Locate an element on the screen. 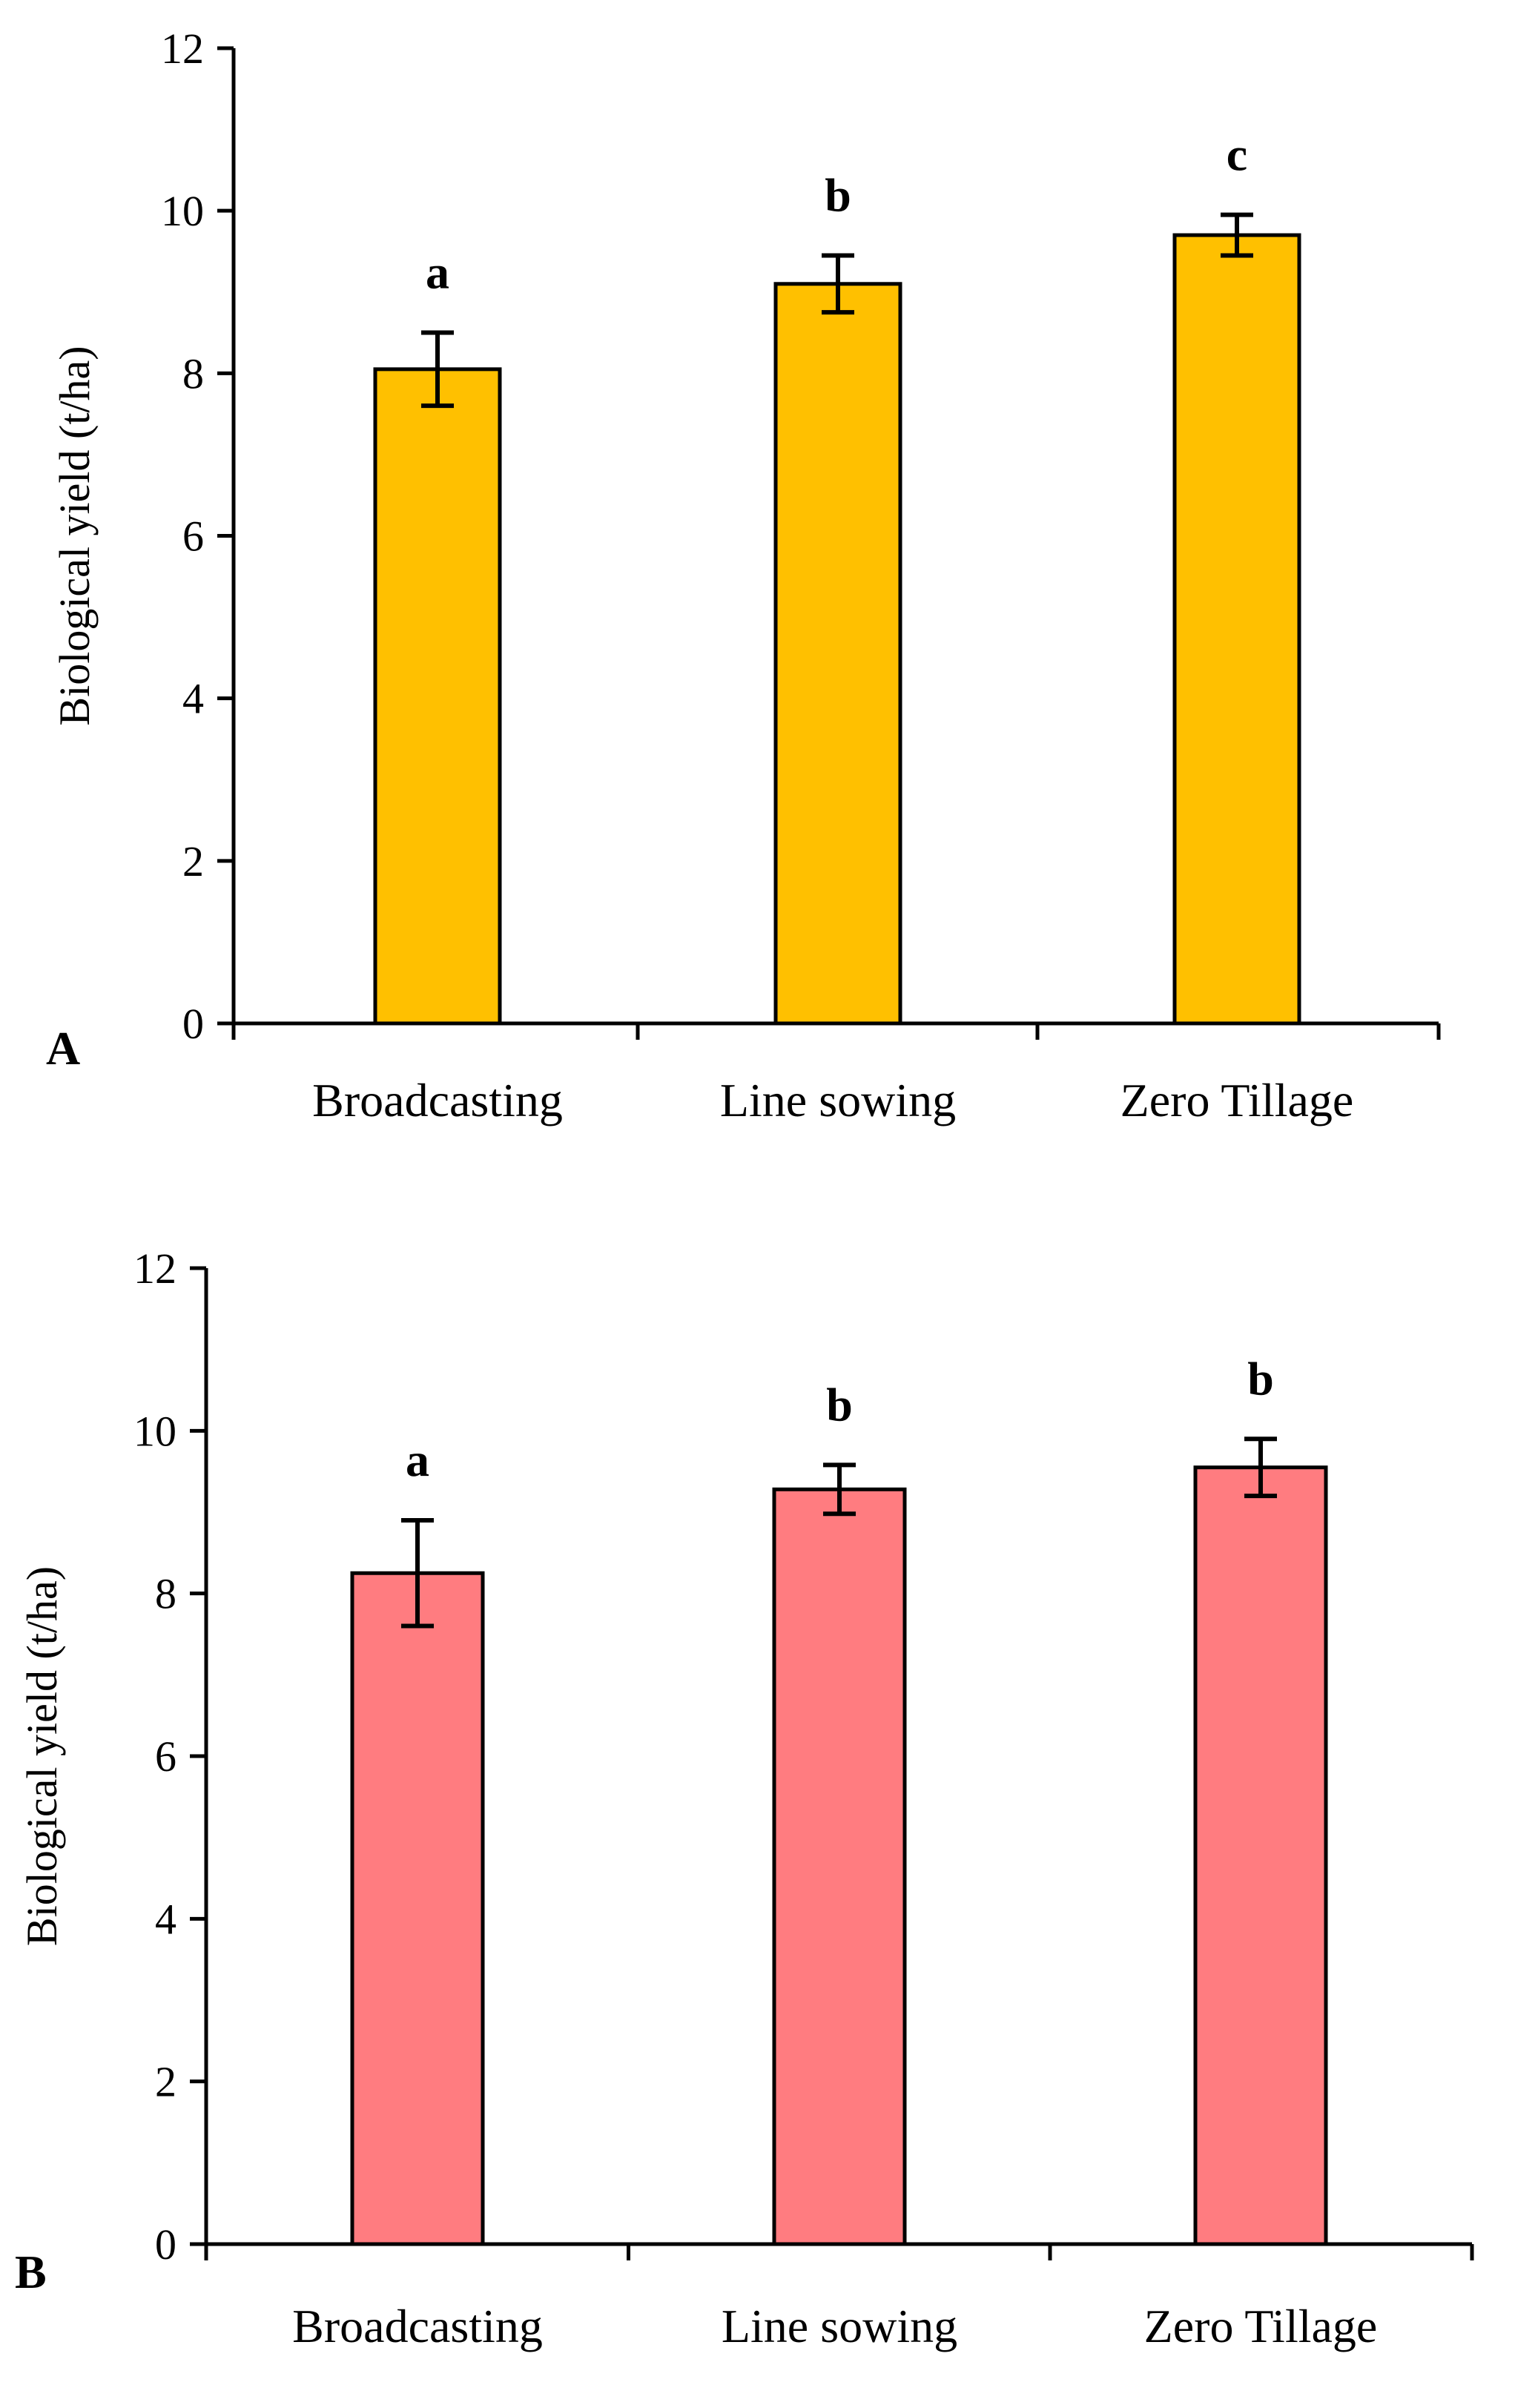 The image size is (1515, 2408). panel-label: A is located at coordinates (63, 1048).